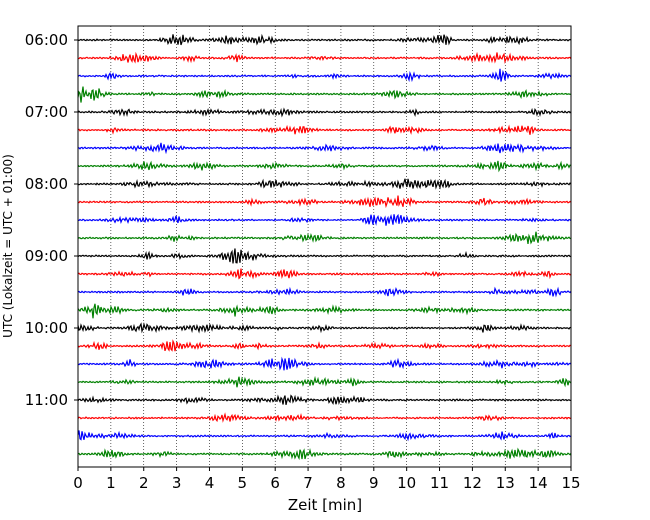  I want to click on x-axis-label: Zeit [min], so click(325, 505).